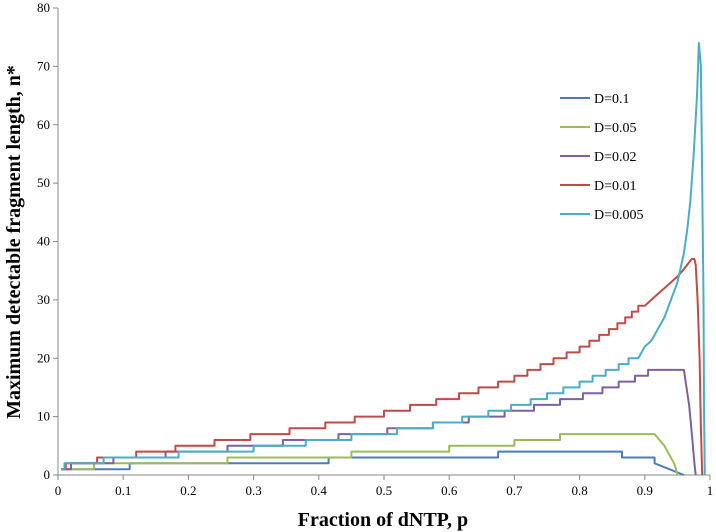  What do you see at coordinates (619, 215) in the screenshot?
I see `legend-label: D=0.005` at bounding box center [619, 215].